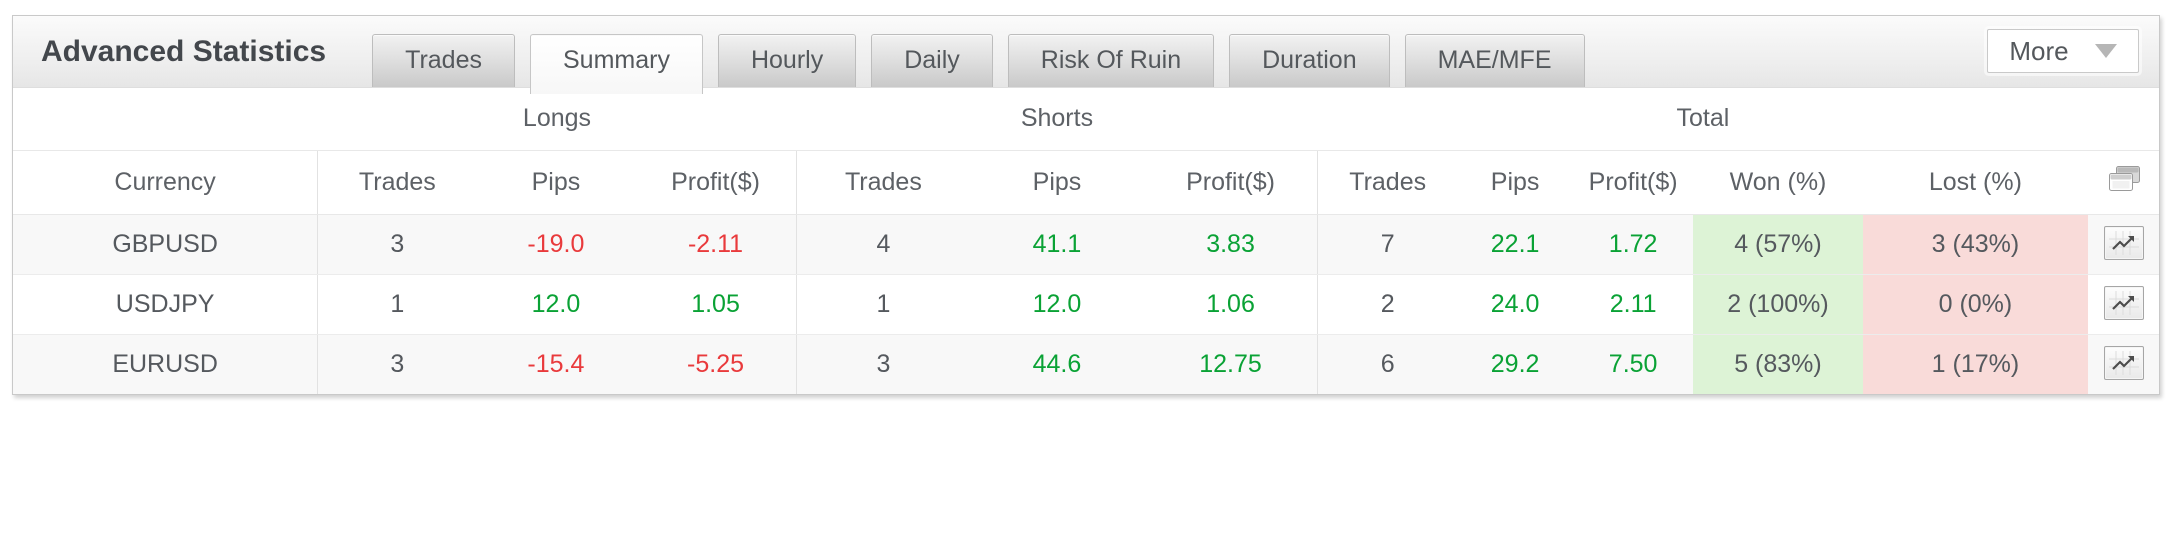  Describe the element at coordinates (1633, 244) in the screenshot. I see `total-profit-cell: 1.72` at that location.